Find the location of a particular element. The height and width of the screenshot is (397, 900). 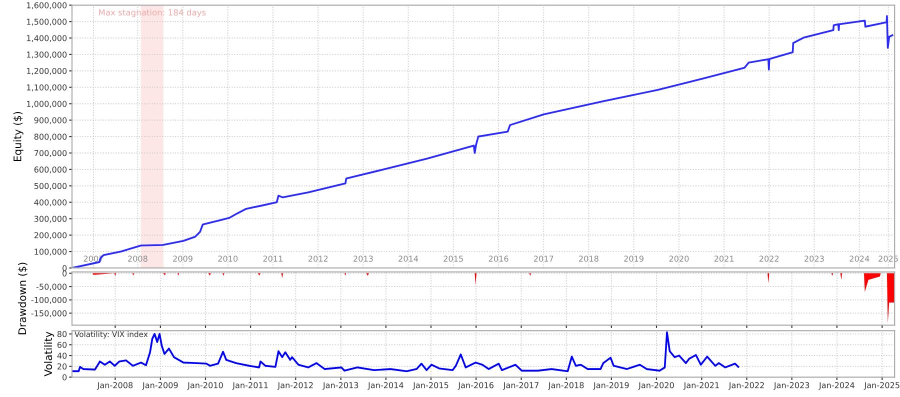

y-tick-label: 700,000 is located at coordinates (50, 153).